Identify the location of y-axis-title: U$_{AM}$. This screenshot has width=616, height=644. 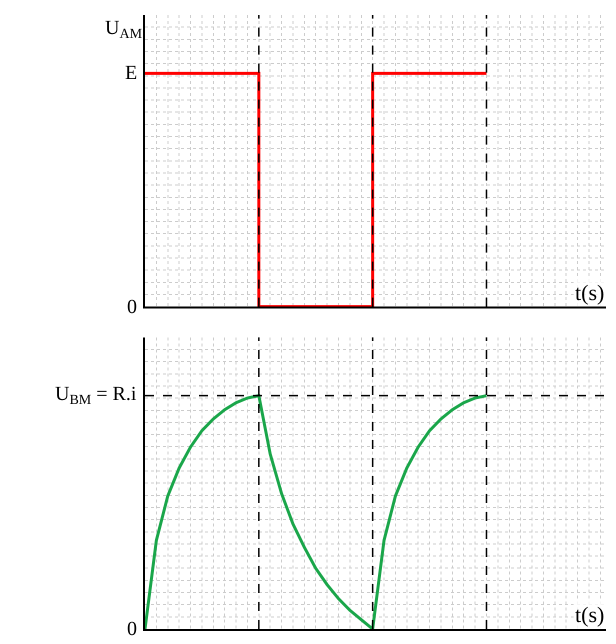
(124, 29).